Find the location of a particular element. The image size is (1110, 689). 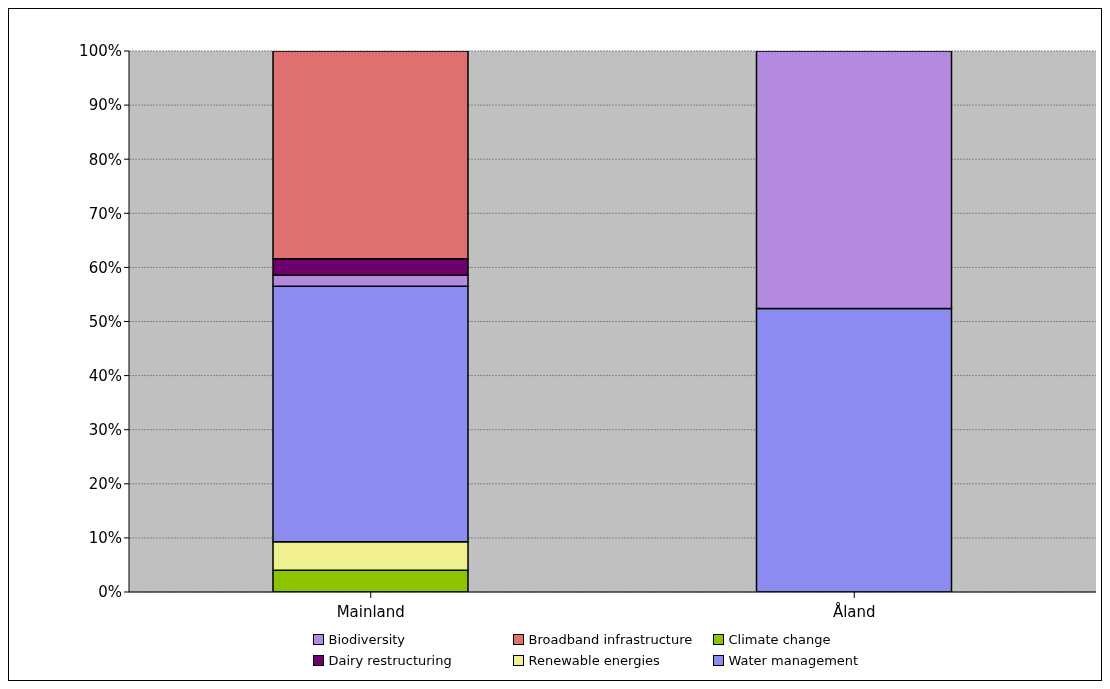

legend-label: Broadband infrastructure is located at coordinates (610, 639).